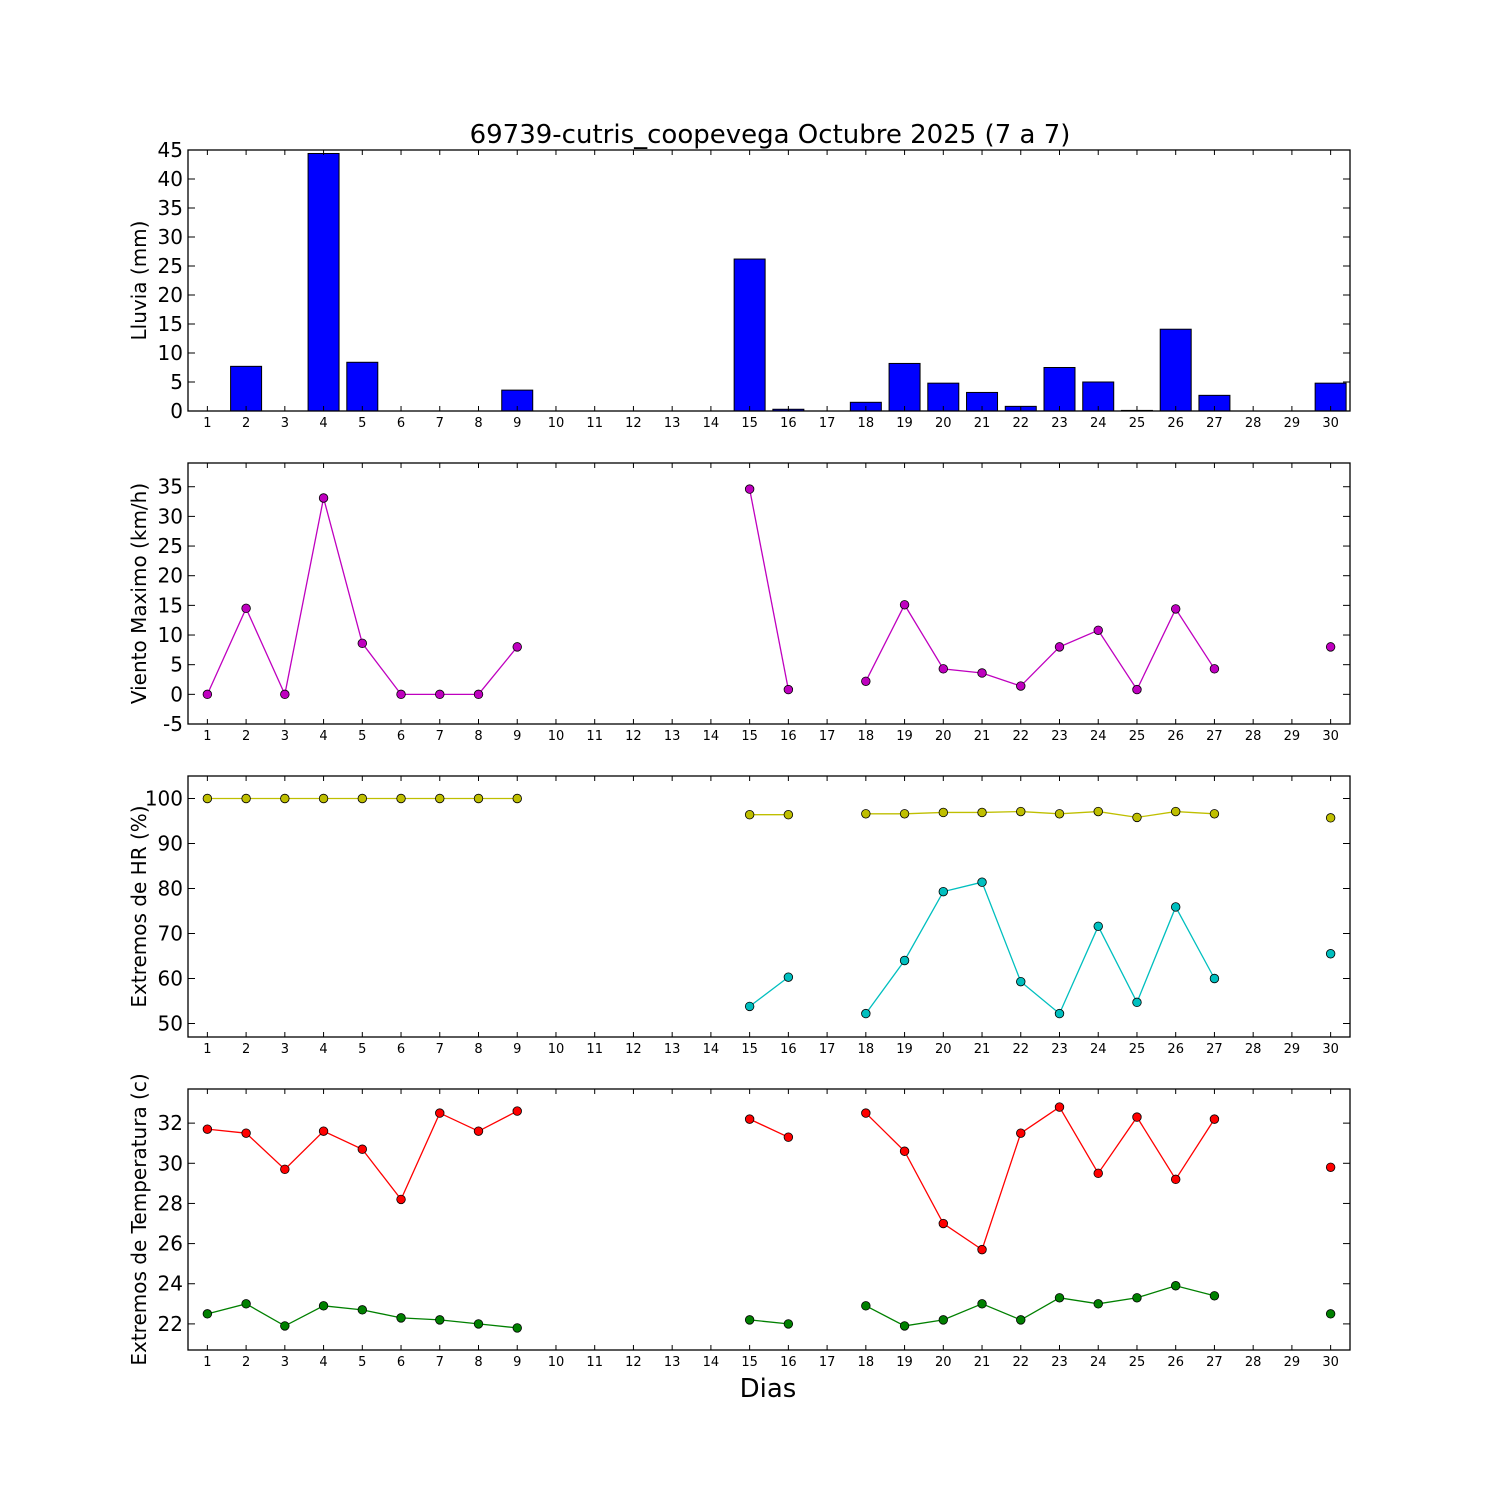  Describe the element at coordinates (176, 665) in the screenshot. I see `y-tick-label: 5` at that location.